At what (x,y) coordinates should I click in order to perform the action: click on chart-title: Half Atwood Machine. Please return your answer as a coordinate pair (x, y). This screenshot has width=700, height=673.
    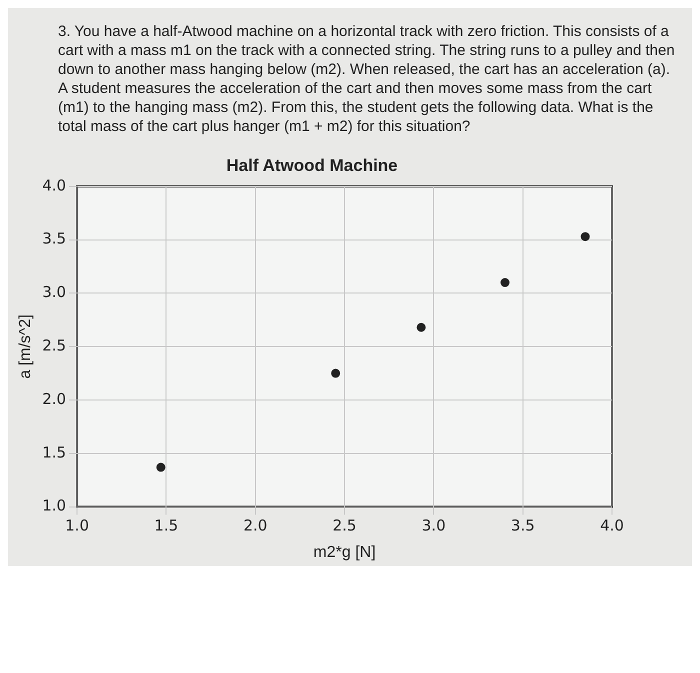
    Looking at the image, I should click on (312, 165).